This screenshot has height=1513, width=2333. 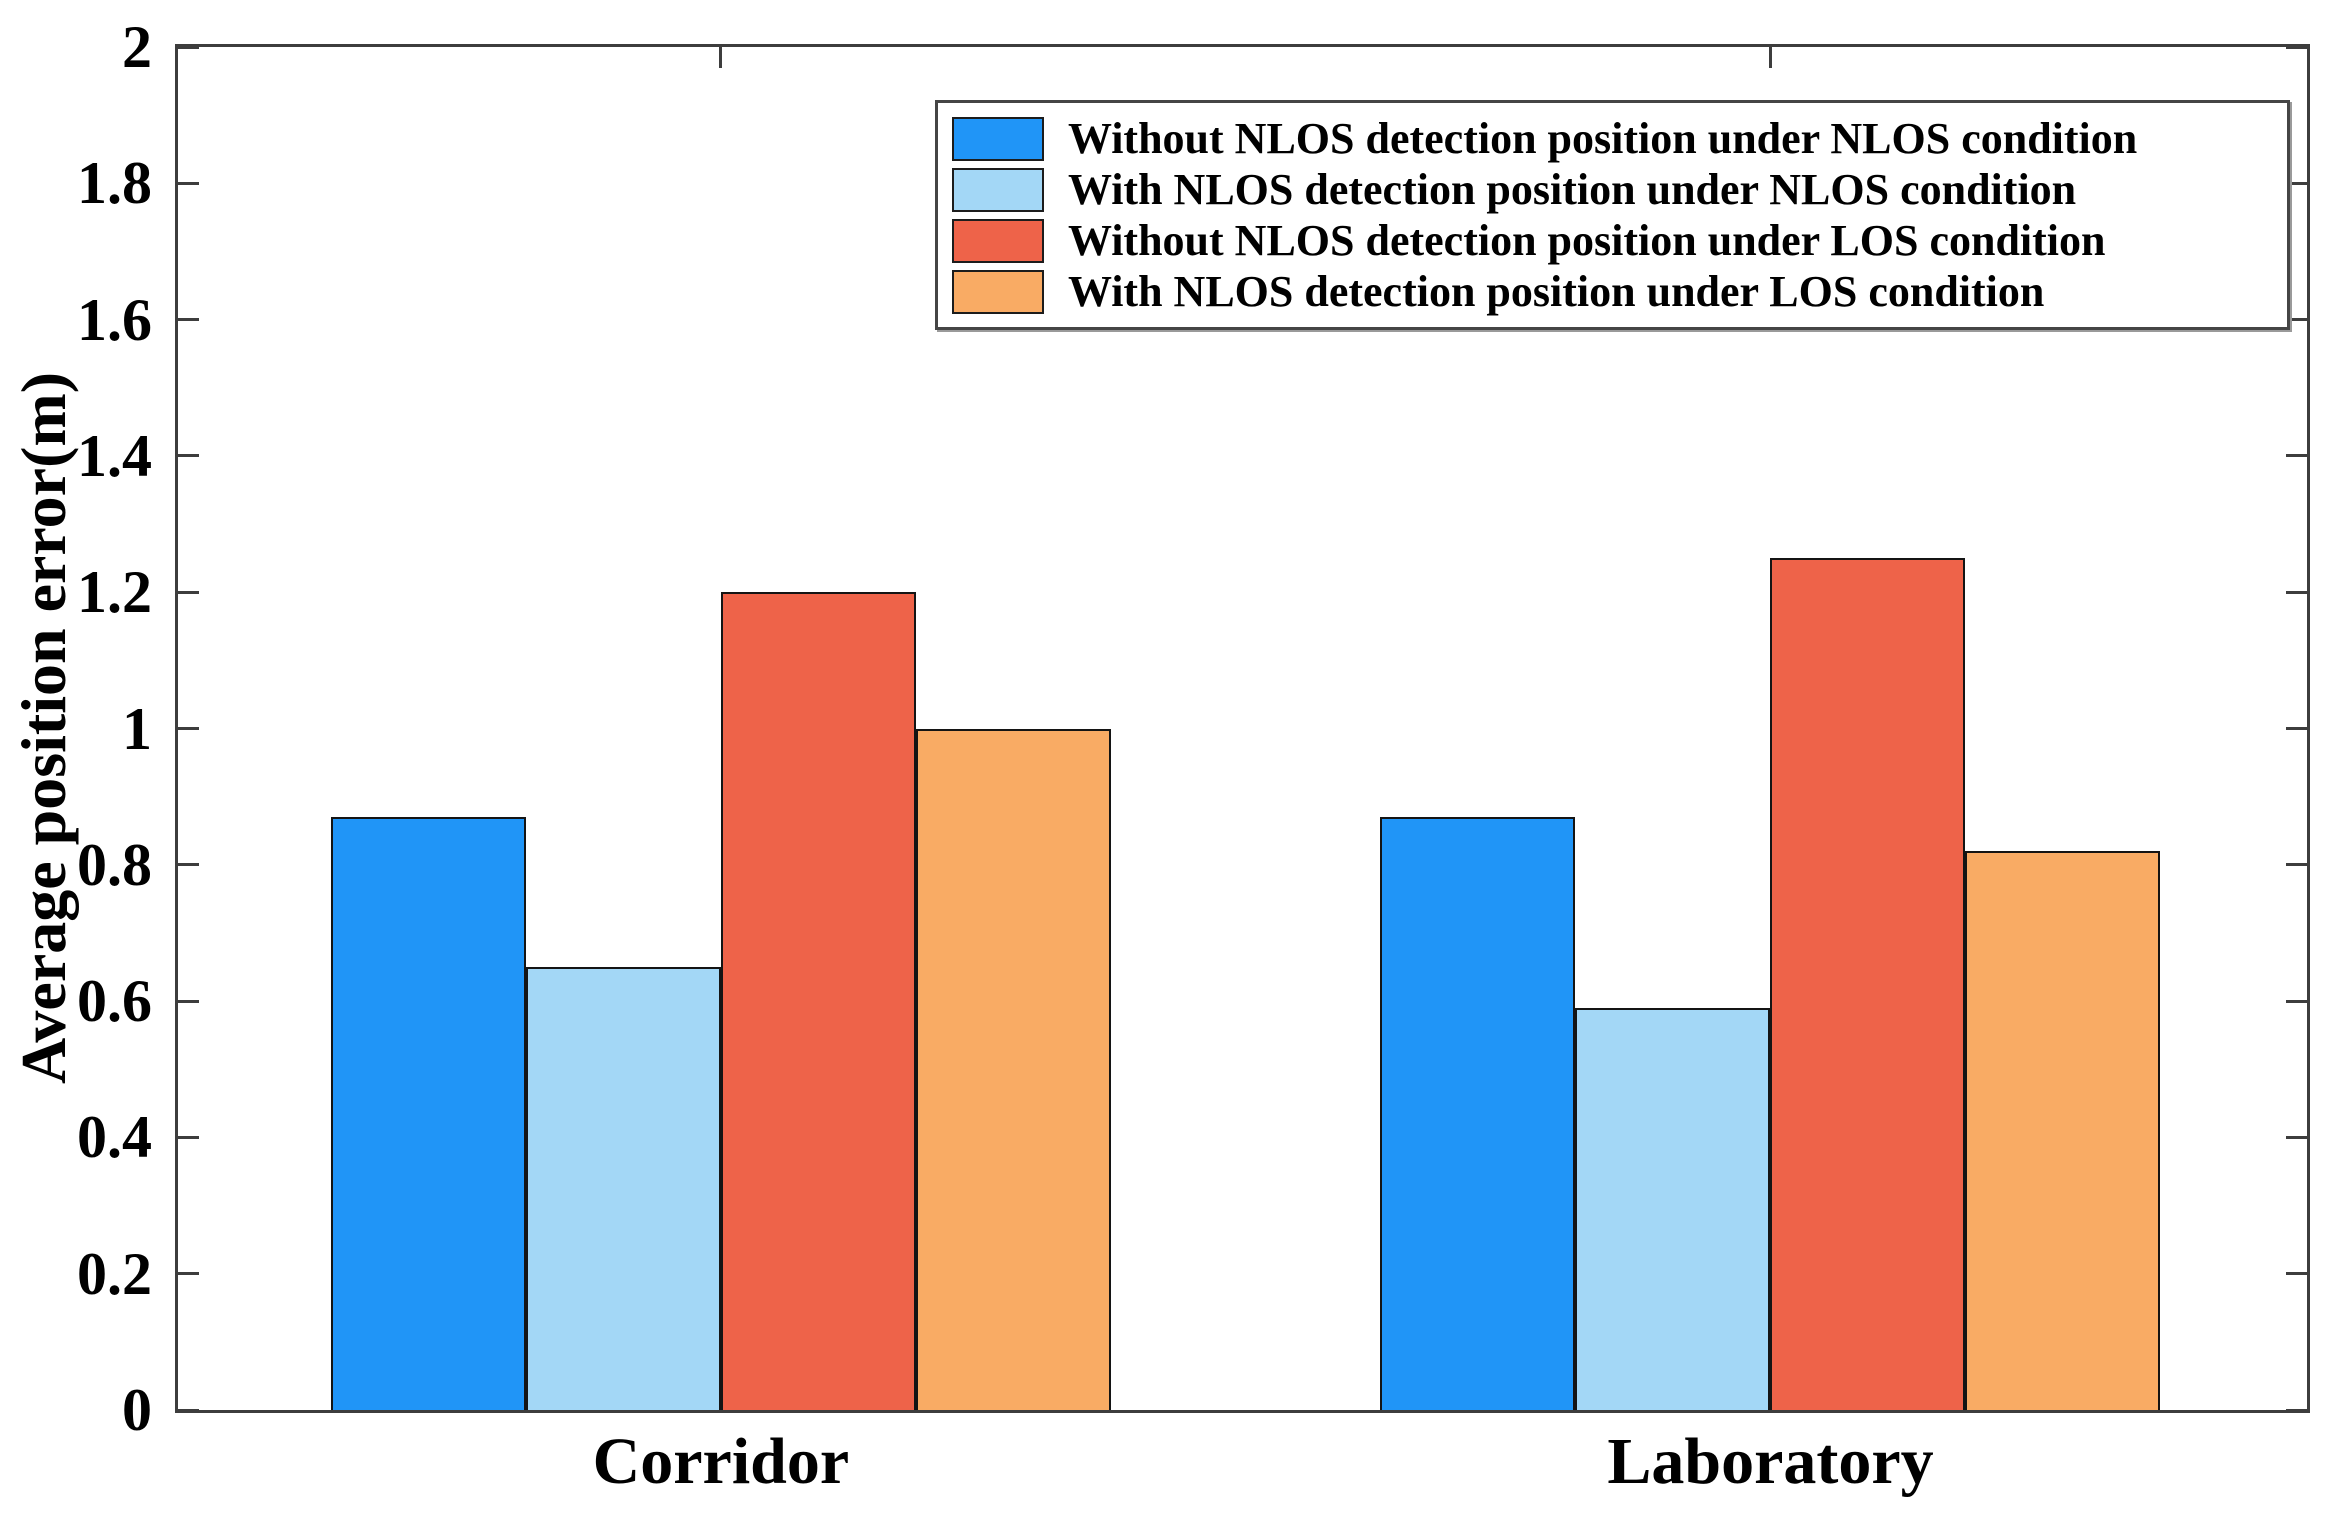 I want to click on bar-corridor-series4, so click(x=1013, y=1069).